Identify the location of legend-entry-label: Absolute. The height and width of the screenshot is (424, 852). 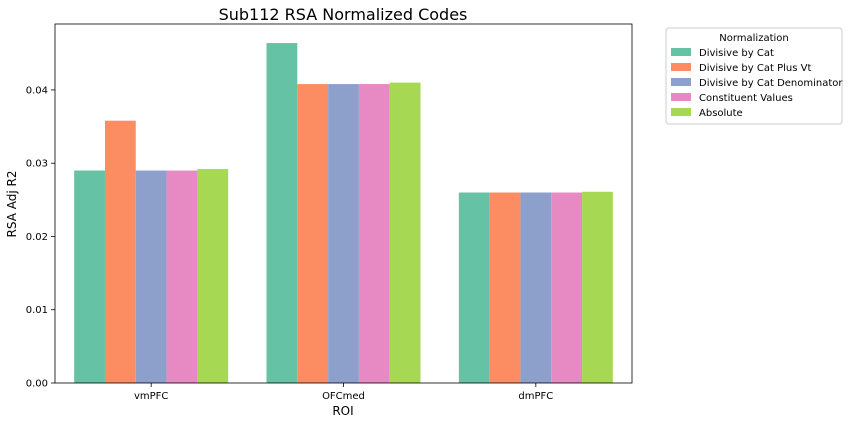
(721, 113).